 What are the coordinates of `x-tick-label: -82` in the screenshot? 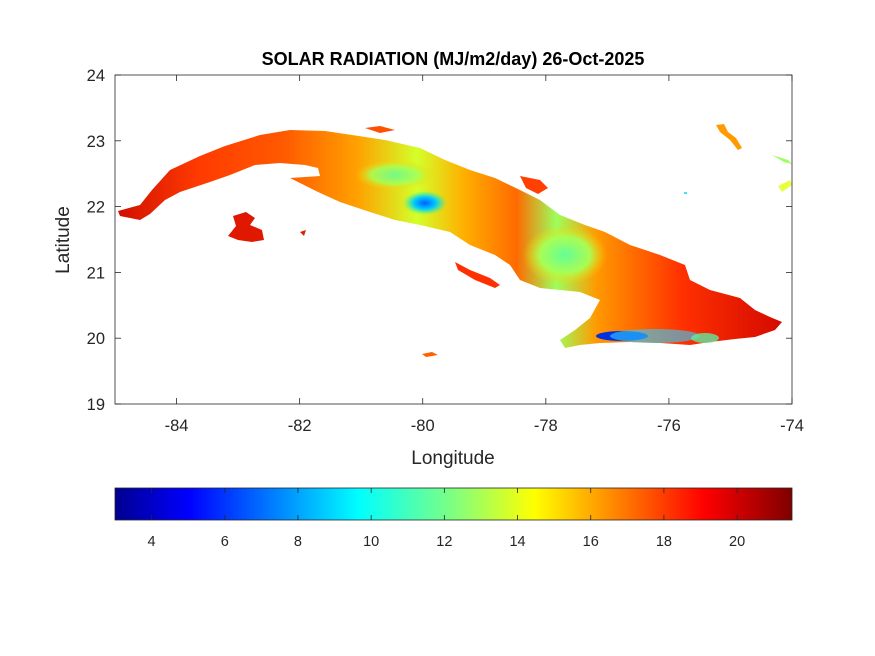 It's located at (300, 426).